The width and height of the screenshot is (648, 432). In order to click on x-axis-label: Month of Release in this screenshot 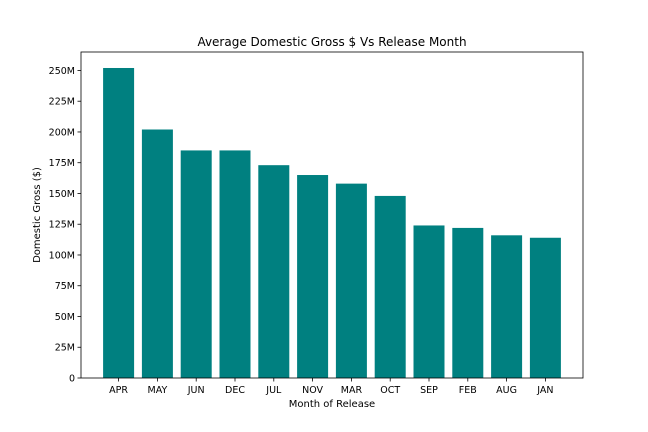, I will do `click(332, 404)`.